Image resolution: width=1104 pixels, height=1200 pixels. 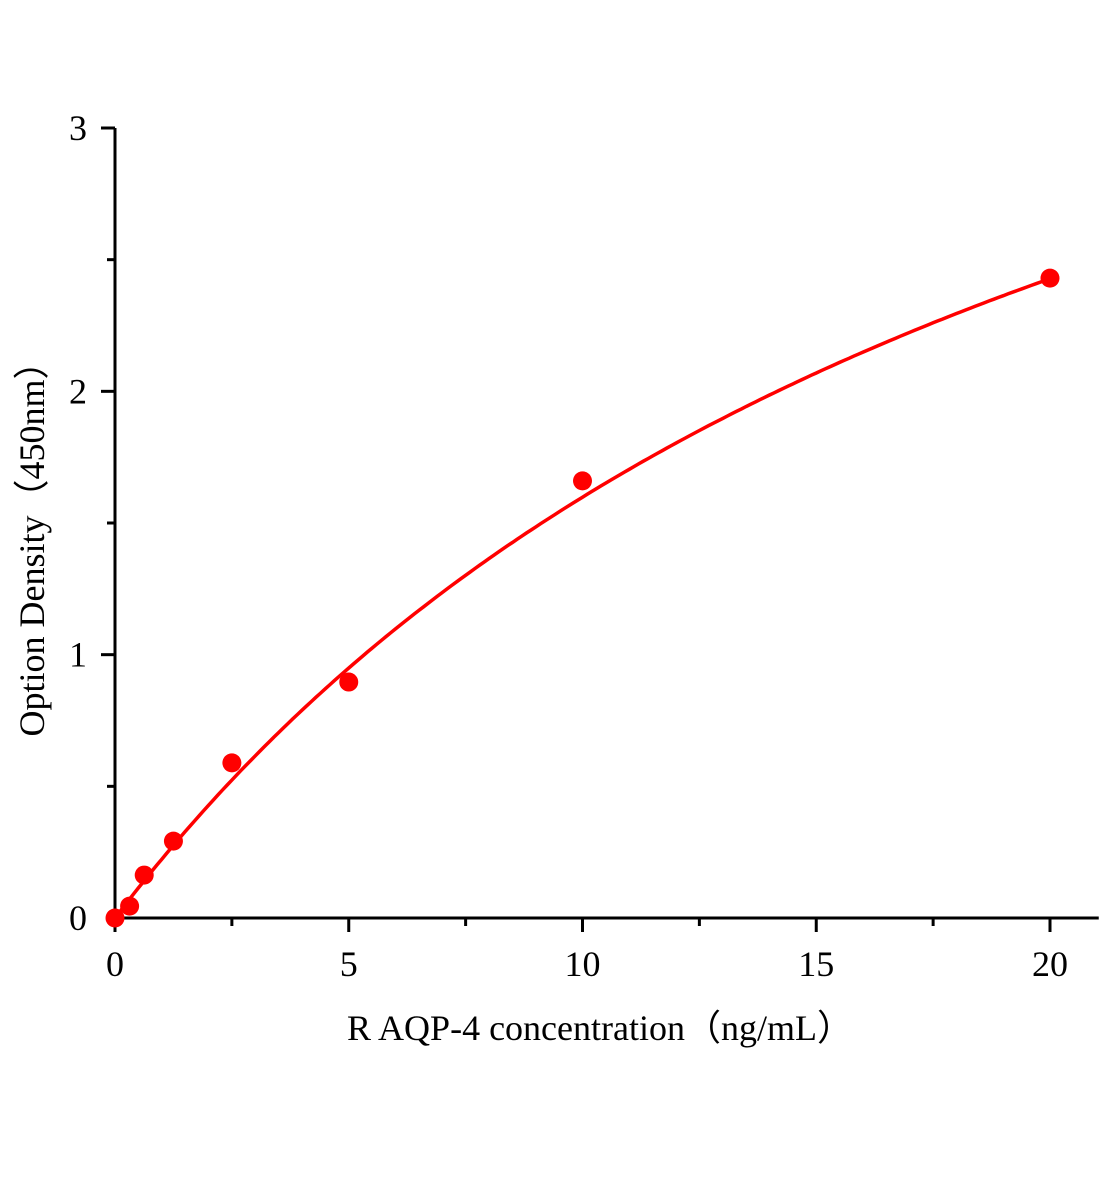 What do you see at coordinates (78, 391) in the screenshot?
I see `y-tick-label: 2` at bounding box center [78, 391].